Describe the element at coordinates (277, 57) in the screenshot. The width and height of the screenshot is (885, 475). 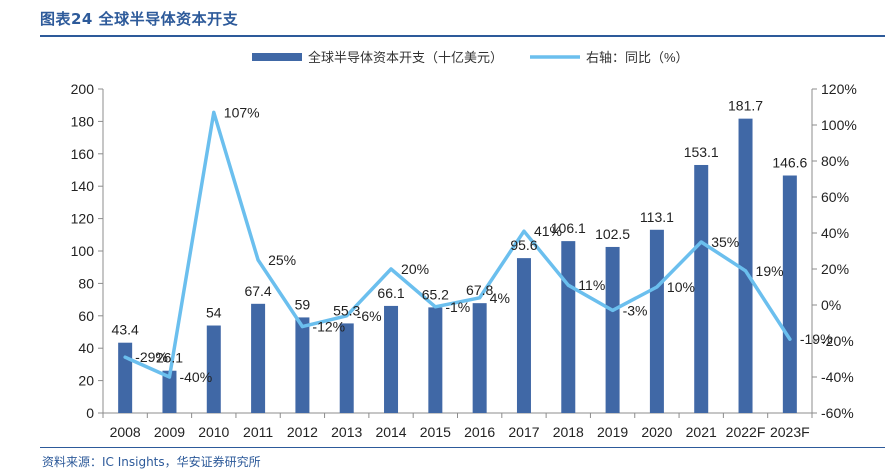
I see `legend-bar-swatch` at that location.